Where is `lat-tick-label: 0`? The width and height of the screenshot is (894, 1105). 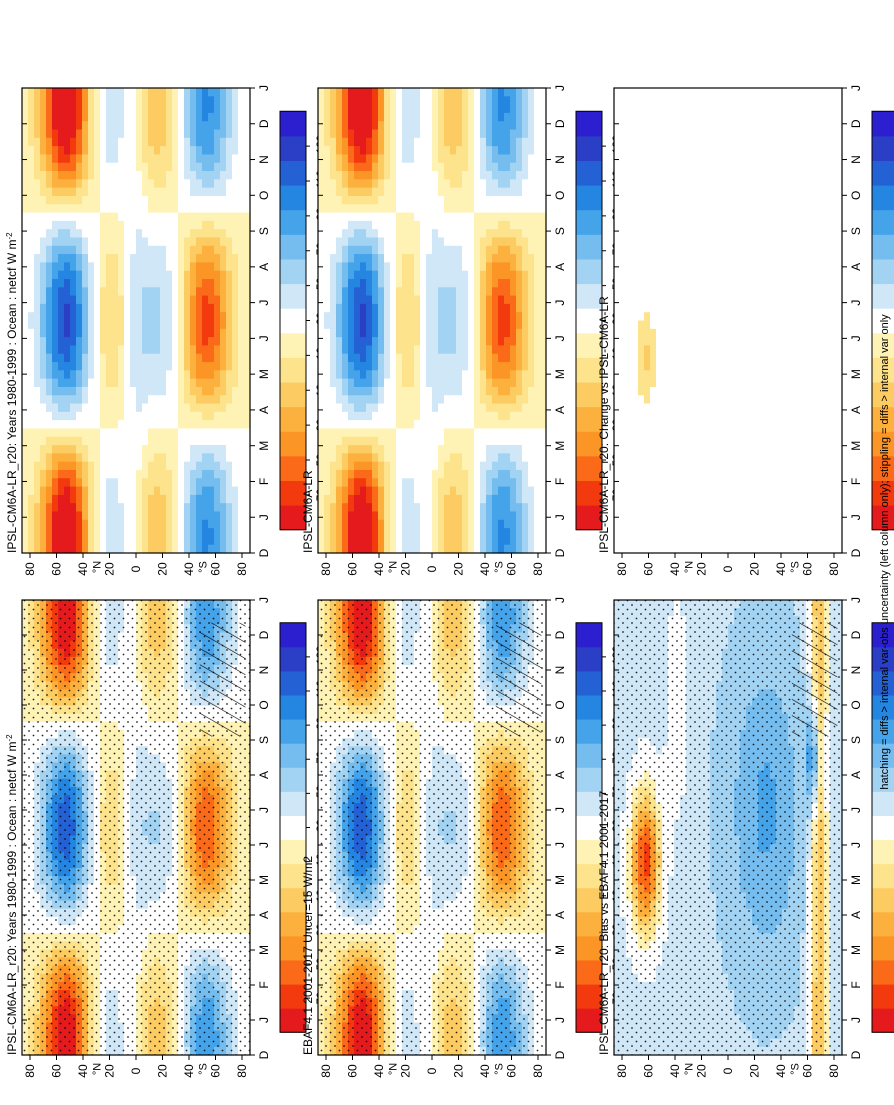 lat-tick-label: 0 is located at coordinates (136, 1070).